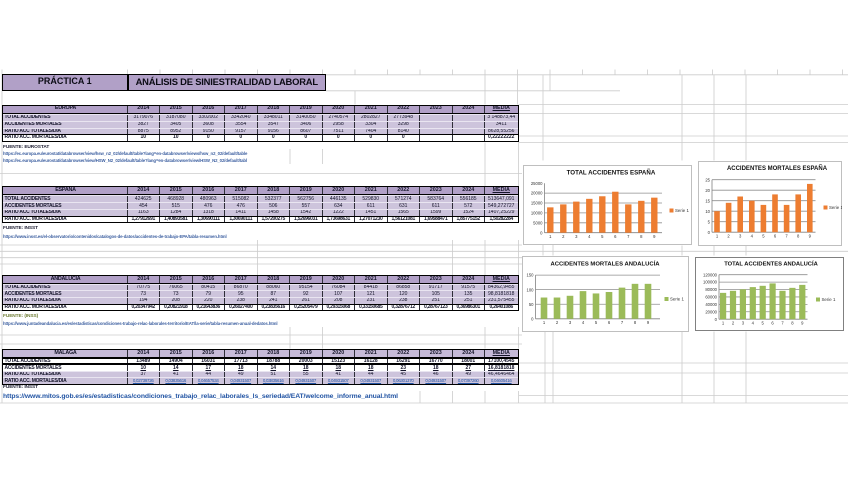 The image size is (848, 477). Describe the element at coordinates (711, 304) in the screenshot. I see `svg-text: 40000` at that location.